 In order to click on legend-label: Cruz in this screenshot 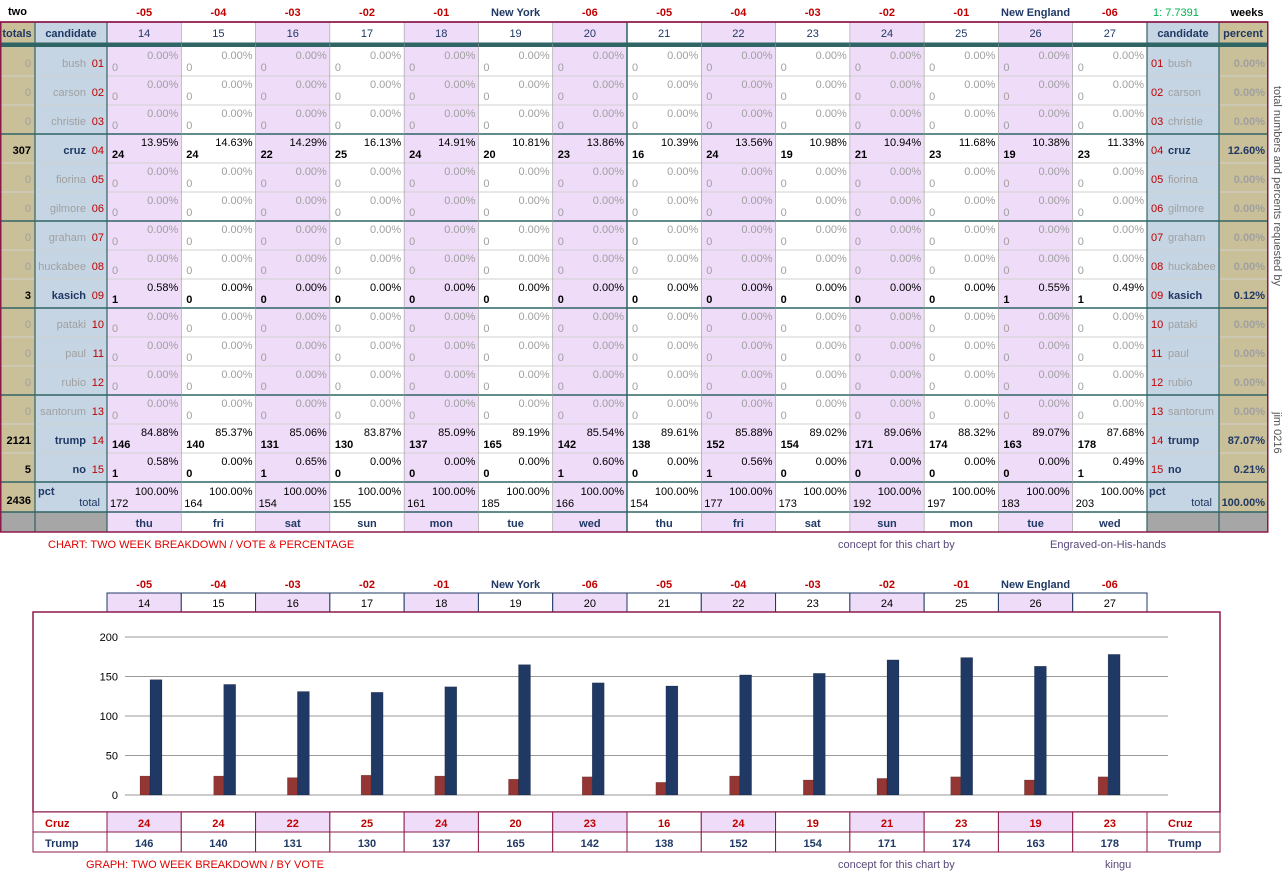, I will do `click(57, 824)`.